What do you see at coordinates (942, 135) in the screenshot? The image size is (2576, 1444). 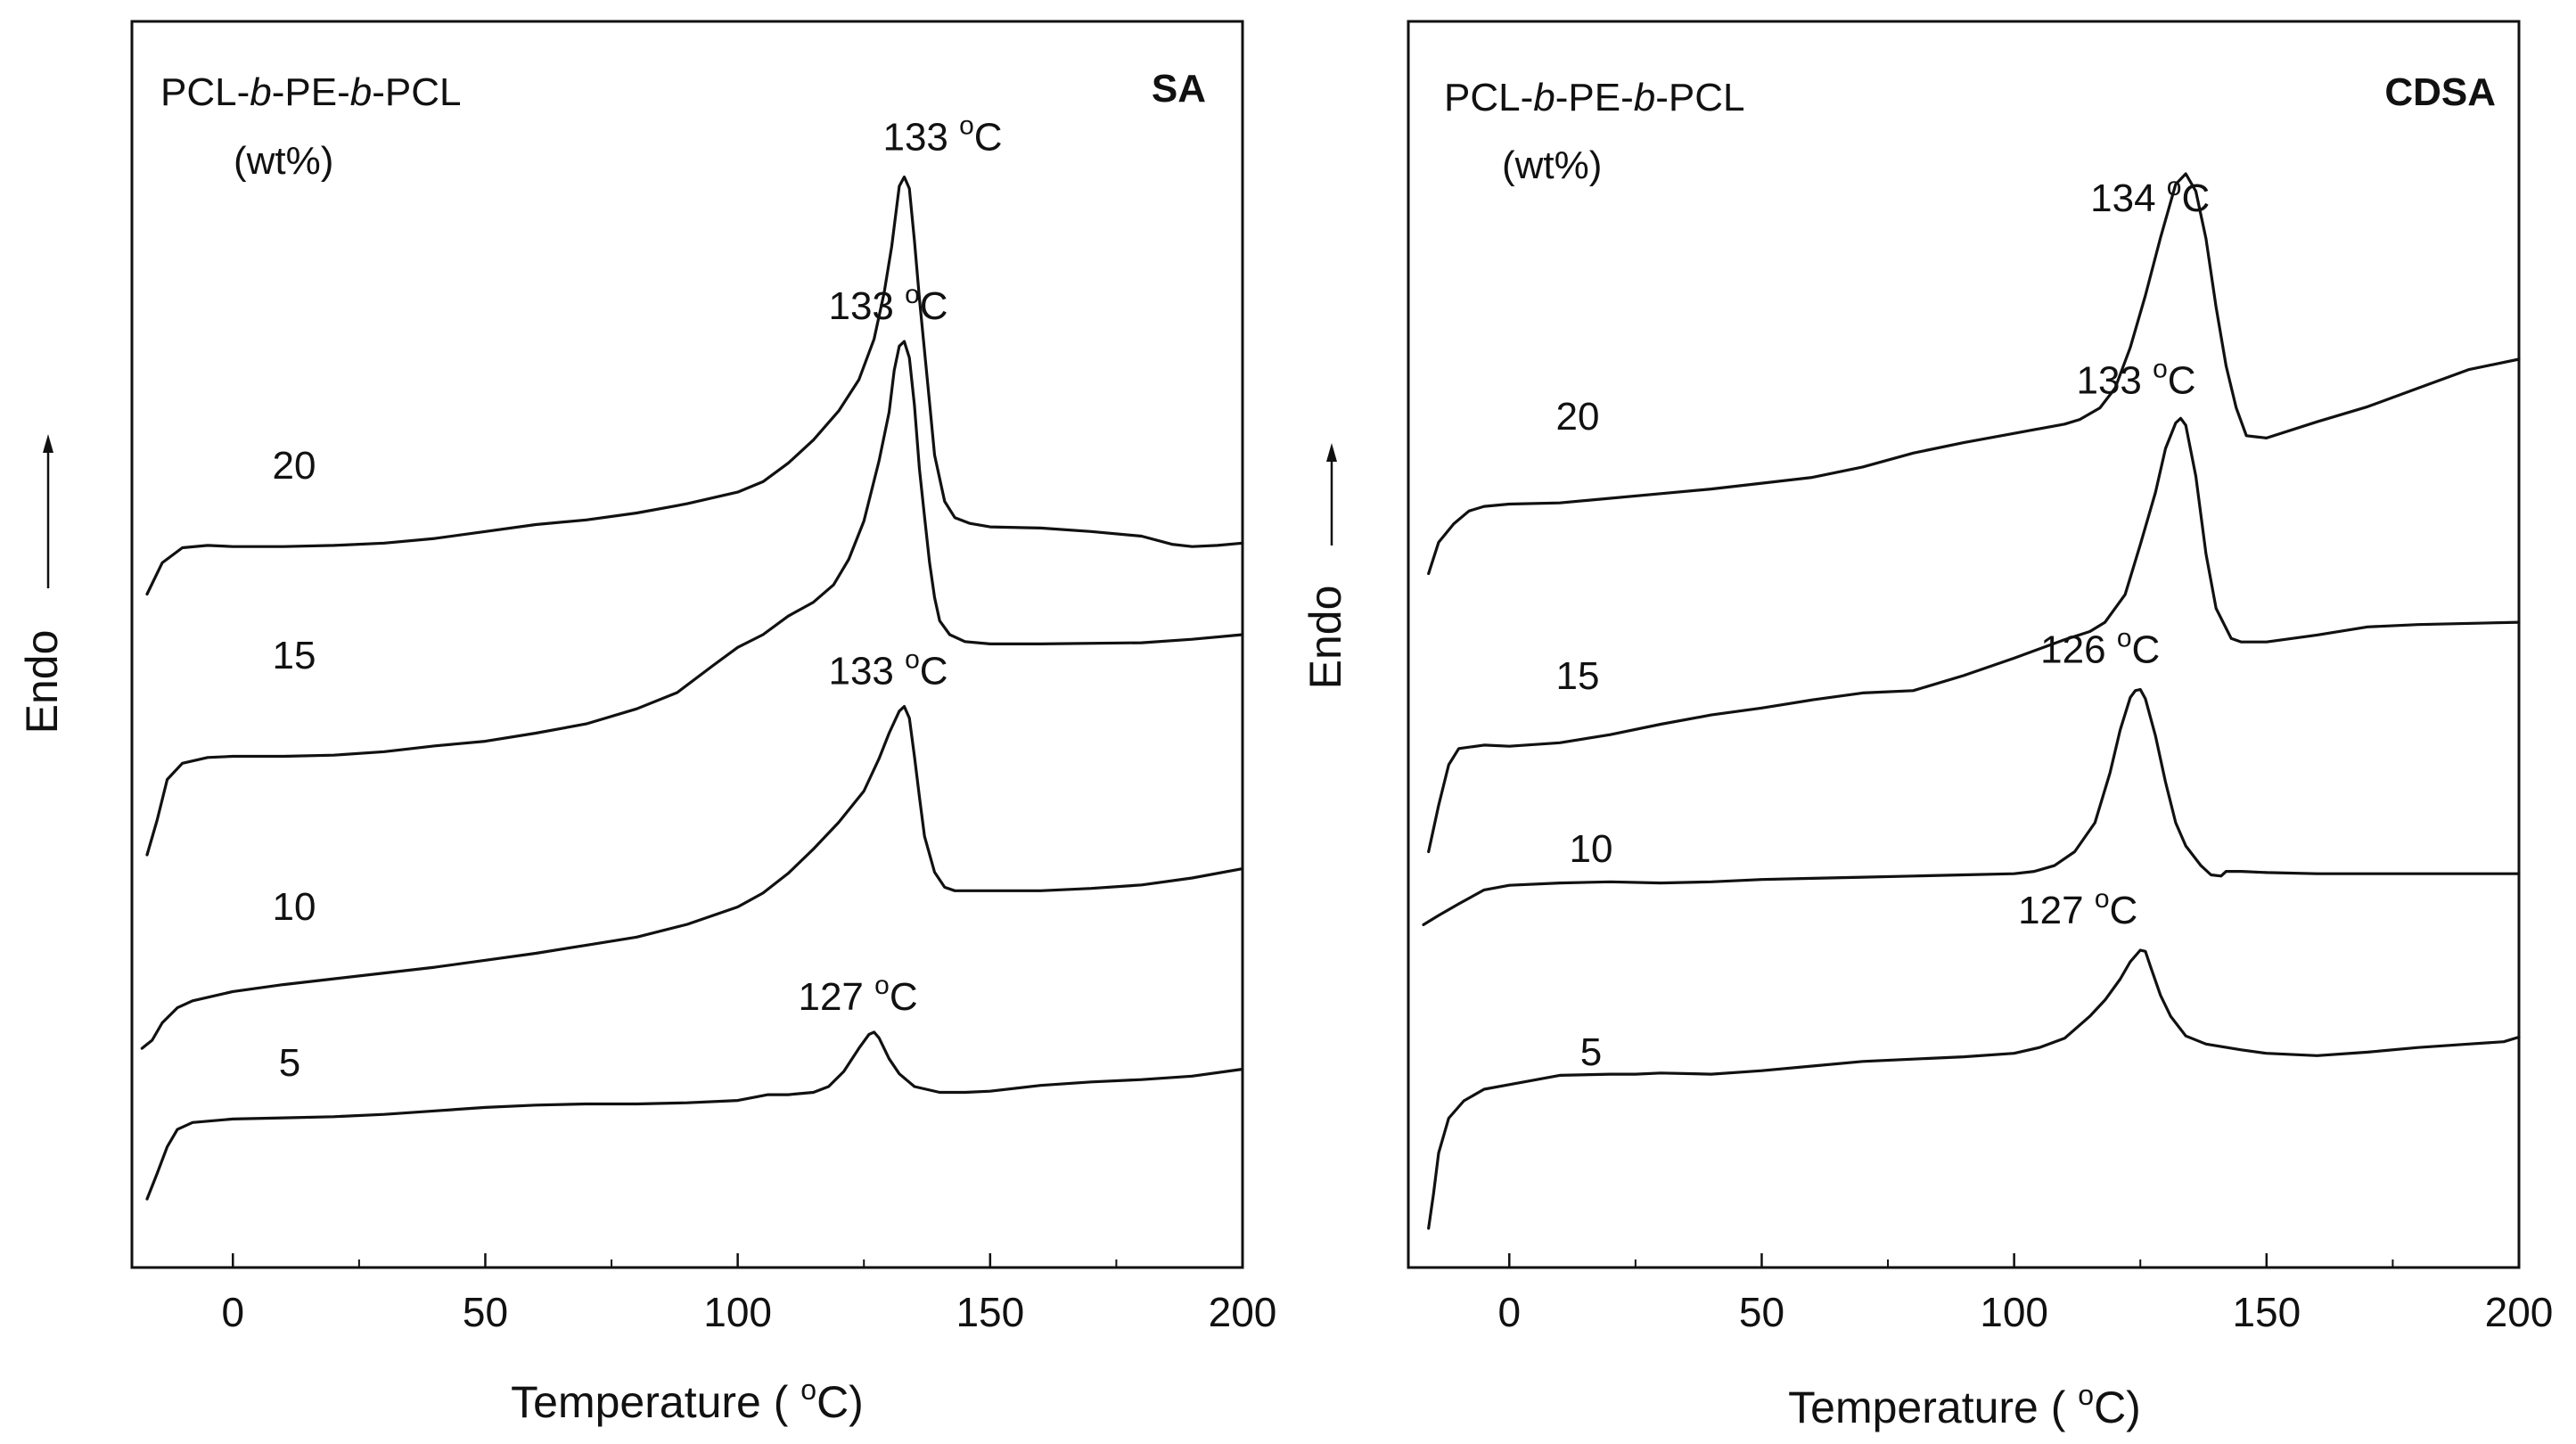 I see `peak-label-20: 133 oC` at bounding box center [942, 135].